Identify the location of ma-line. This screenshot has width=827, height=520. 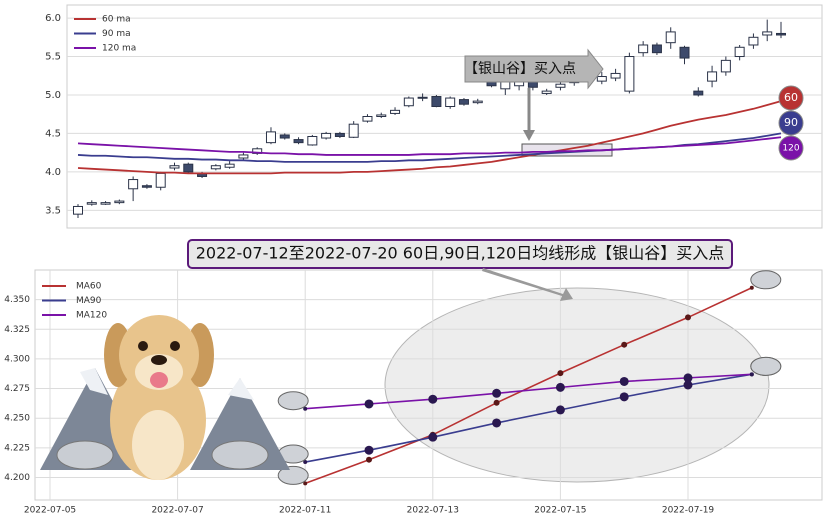
(429, 146).